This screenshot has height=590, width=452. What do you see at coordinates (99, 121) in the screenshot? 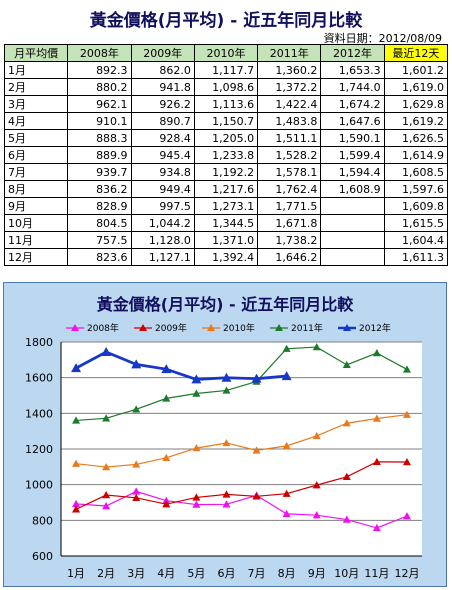
I see `price-cell: 910.1` at bounding box center [99, 121].